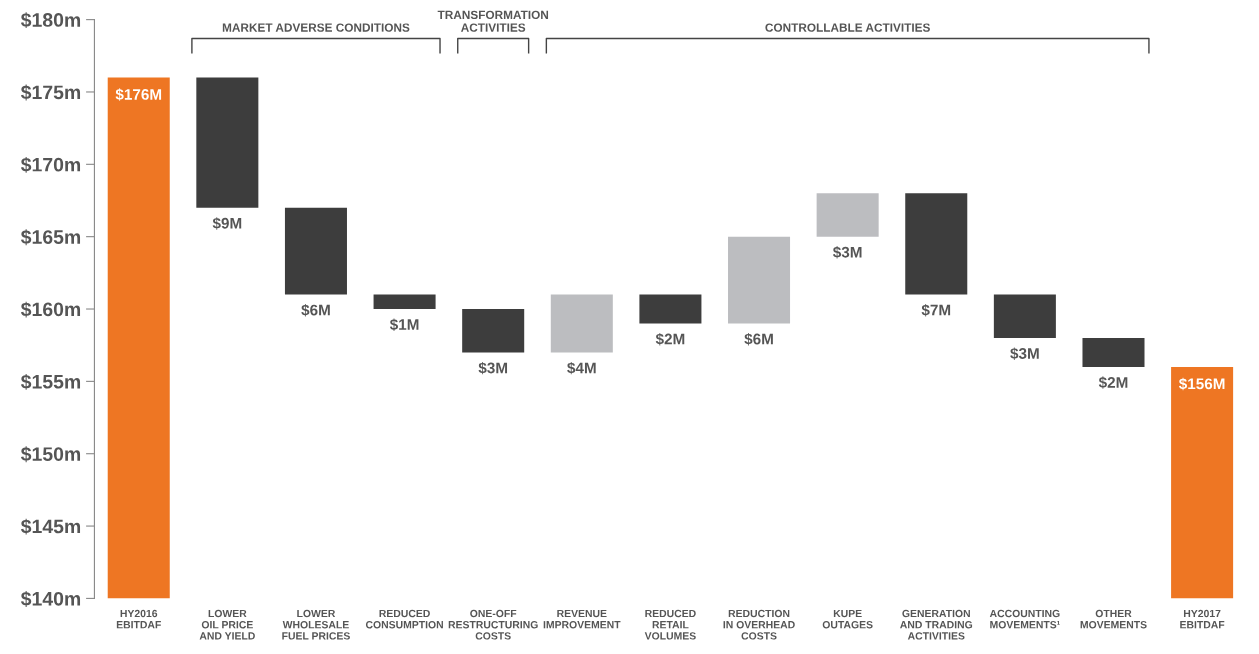 The width and height of the screenshot is (1259, 654). Describe the element at coordinates (847, 619) in the screenshot. I see `x-tick-label: KUPE OUTAGES` at that location.